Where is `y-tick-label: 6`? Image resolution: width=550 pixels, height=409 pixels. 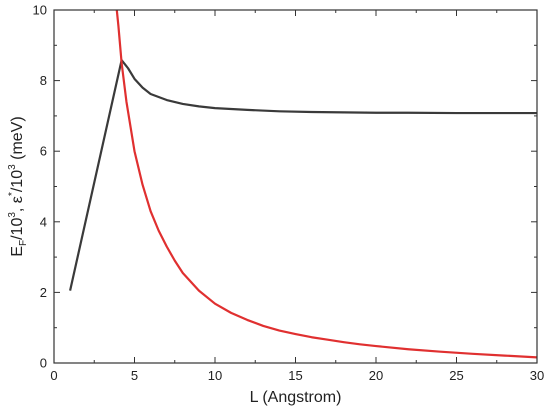
y-tick-label: 6 is located at coordinates (43, 151).